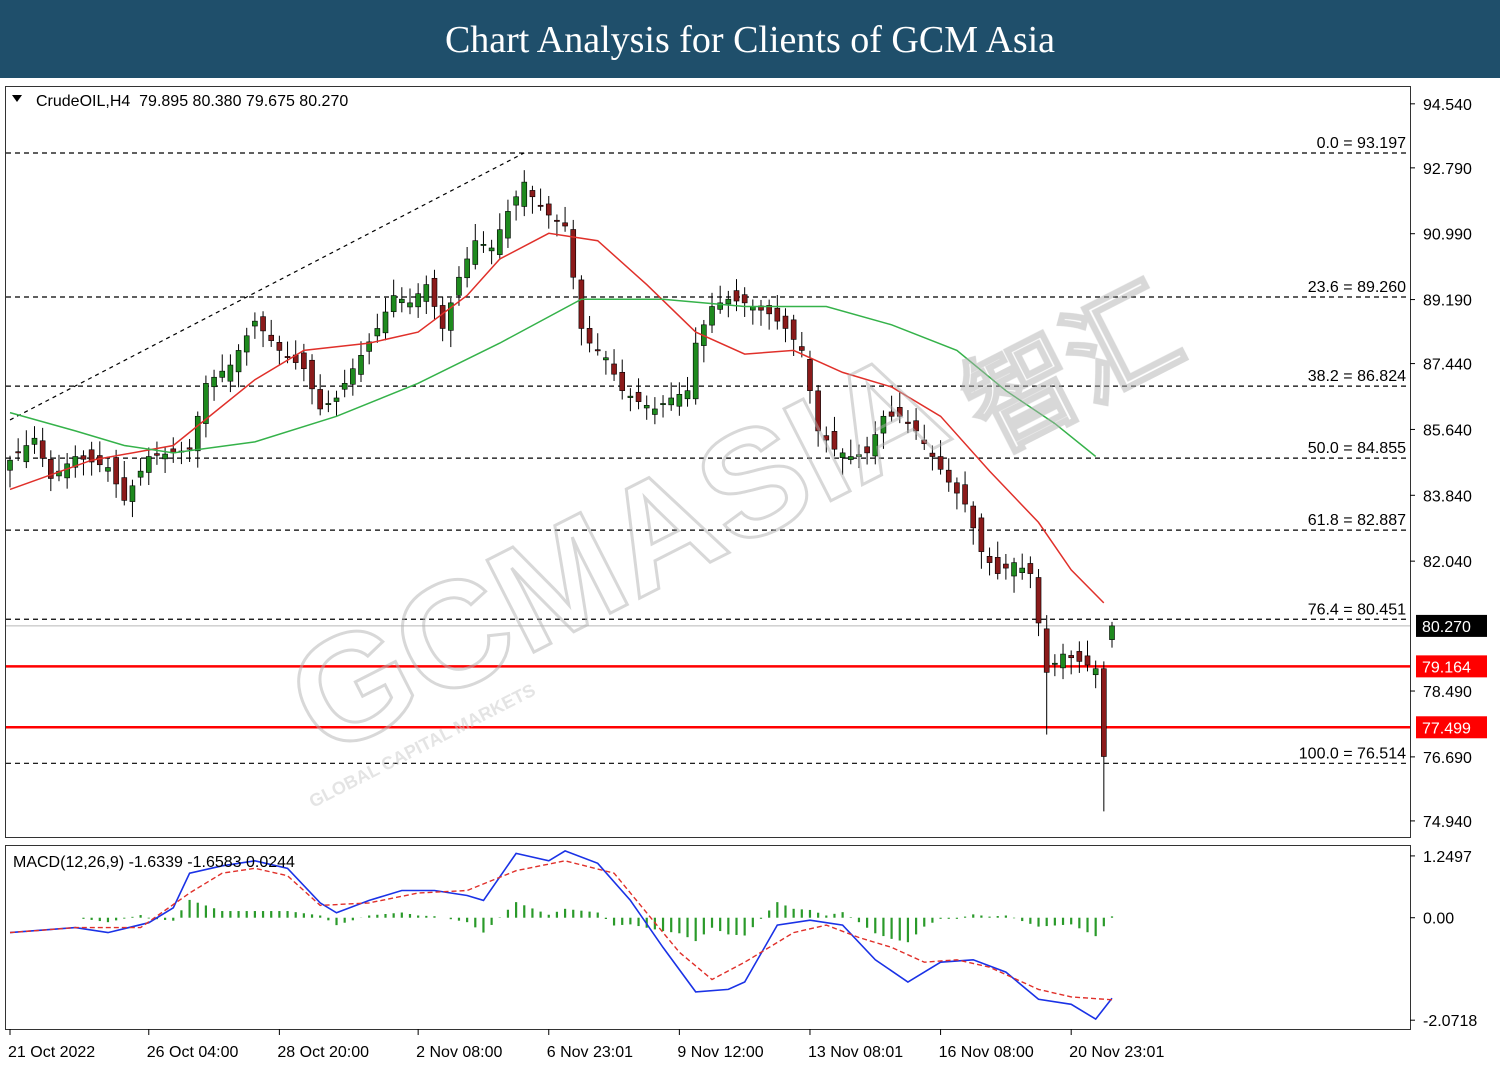 The height and width of the screenshot is (1071, 1500). What do you see at coordinates (1447, 105) in the screenshot?
I see `y-tick-label: 94.540` at bounding box center [1447, 105].